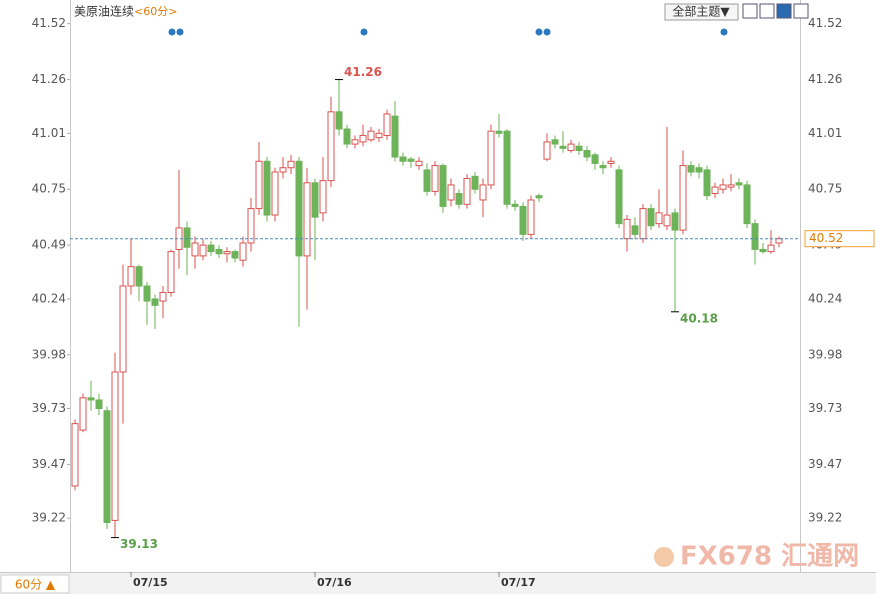 The height and width of the screenshot is (598, 876). What do you see at coordinates (825, 79) in the screenshot?
I see `y2-tick-label: 41.26` at bounding box center [825, 79].